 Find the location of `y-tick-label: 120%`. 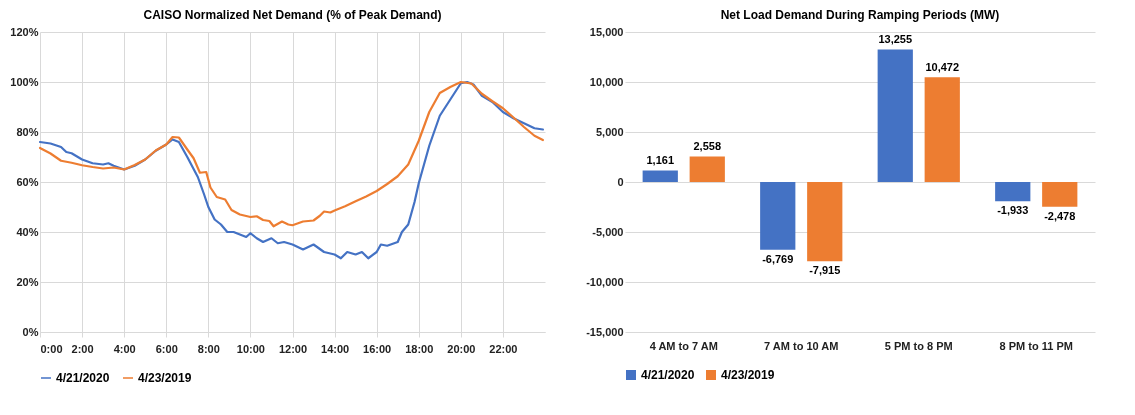

y-tick-label: 120% is located at coordinates (24, 31).